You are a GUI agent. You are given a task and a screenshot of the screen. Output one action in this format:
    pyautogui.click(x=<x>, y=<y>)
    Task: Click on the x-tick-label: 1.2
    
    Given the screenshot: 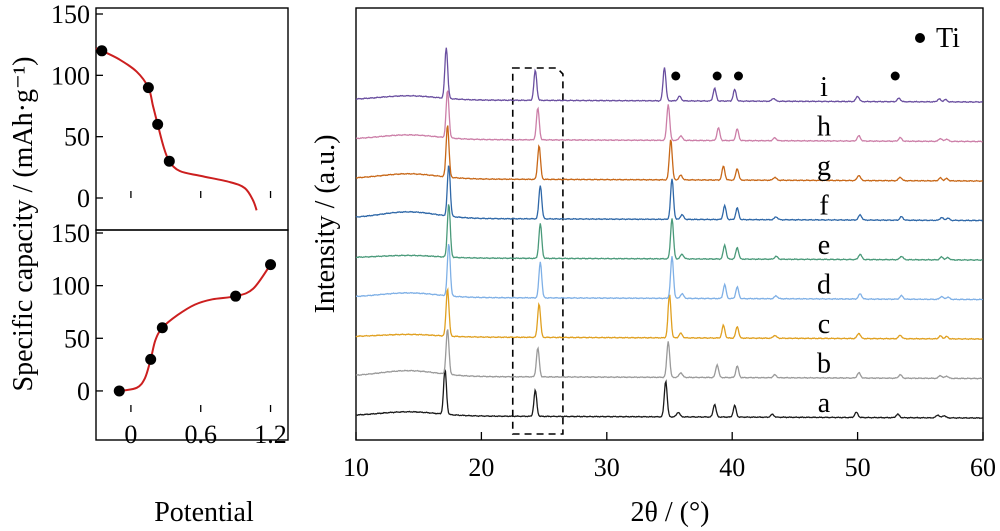 What is the action you would take?
    pyautogui.click(x=270, y=434)
    